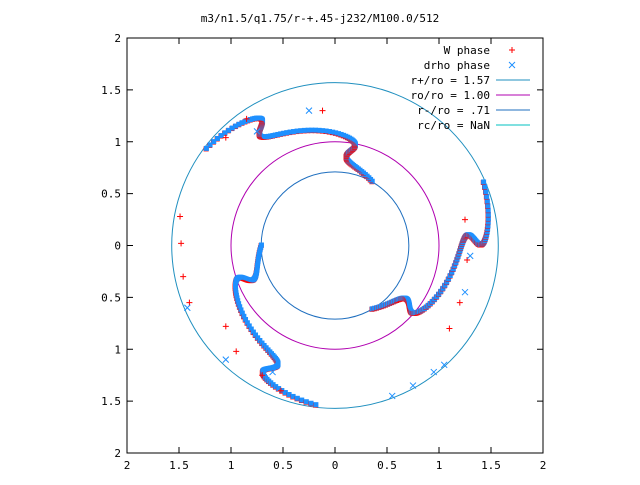 The width and height of the screenshot is (640, 485). I want to click on legend-label: r-/ro = .71, so click(453, 110).